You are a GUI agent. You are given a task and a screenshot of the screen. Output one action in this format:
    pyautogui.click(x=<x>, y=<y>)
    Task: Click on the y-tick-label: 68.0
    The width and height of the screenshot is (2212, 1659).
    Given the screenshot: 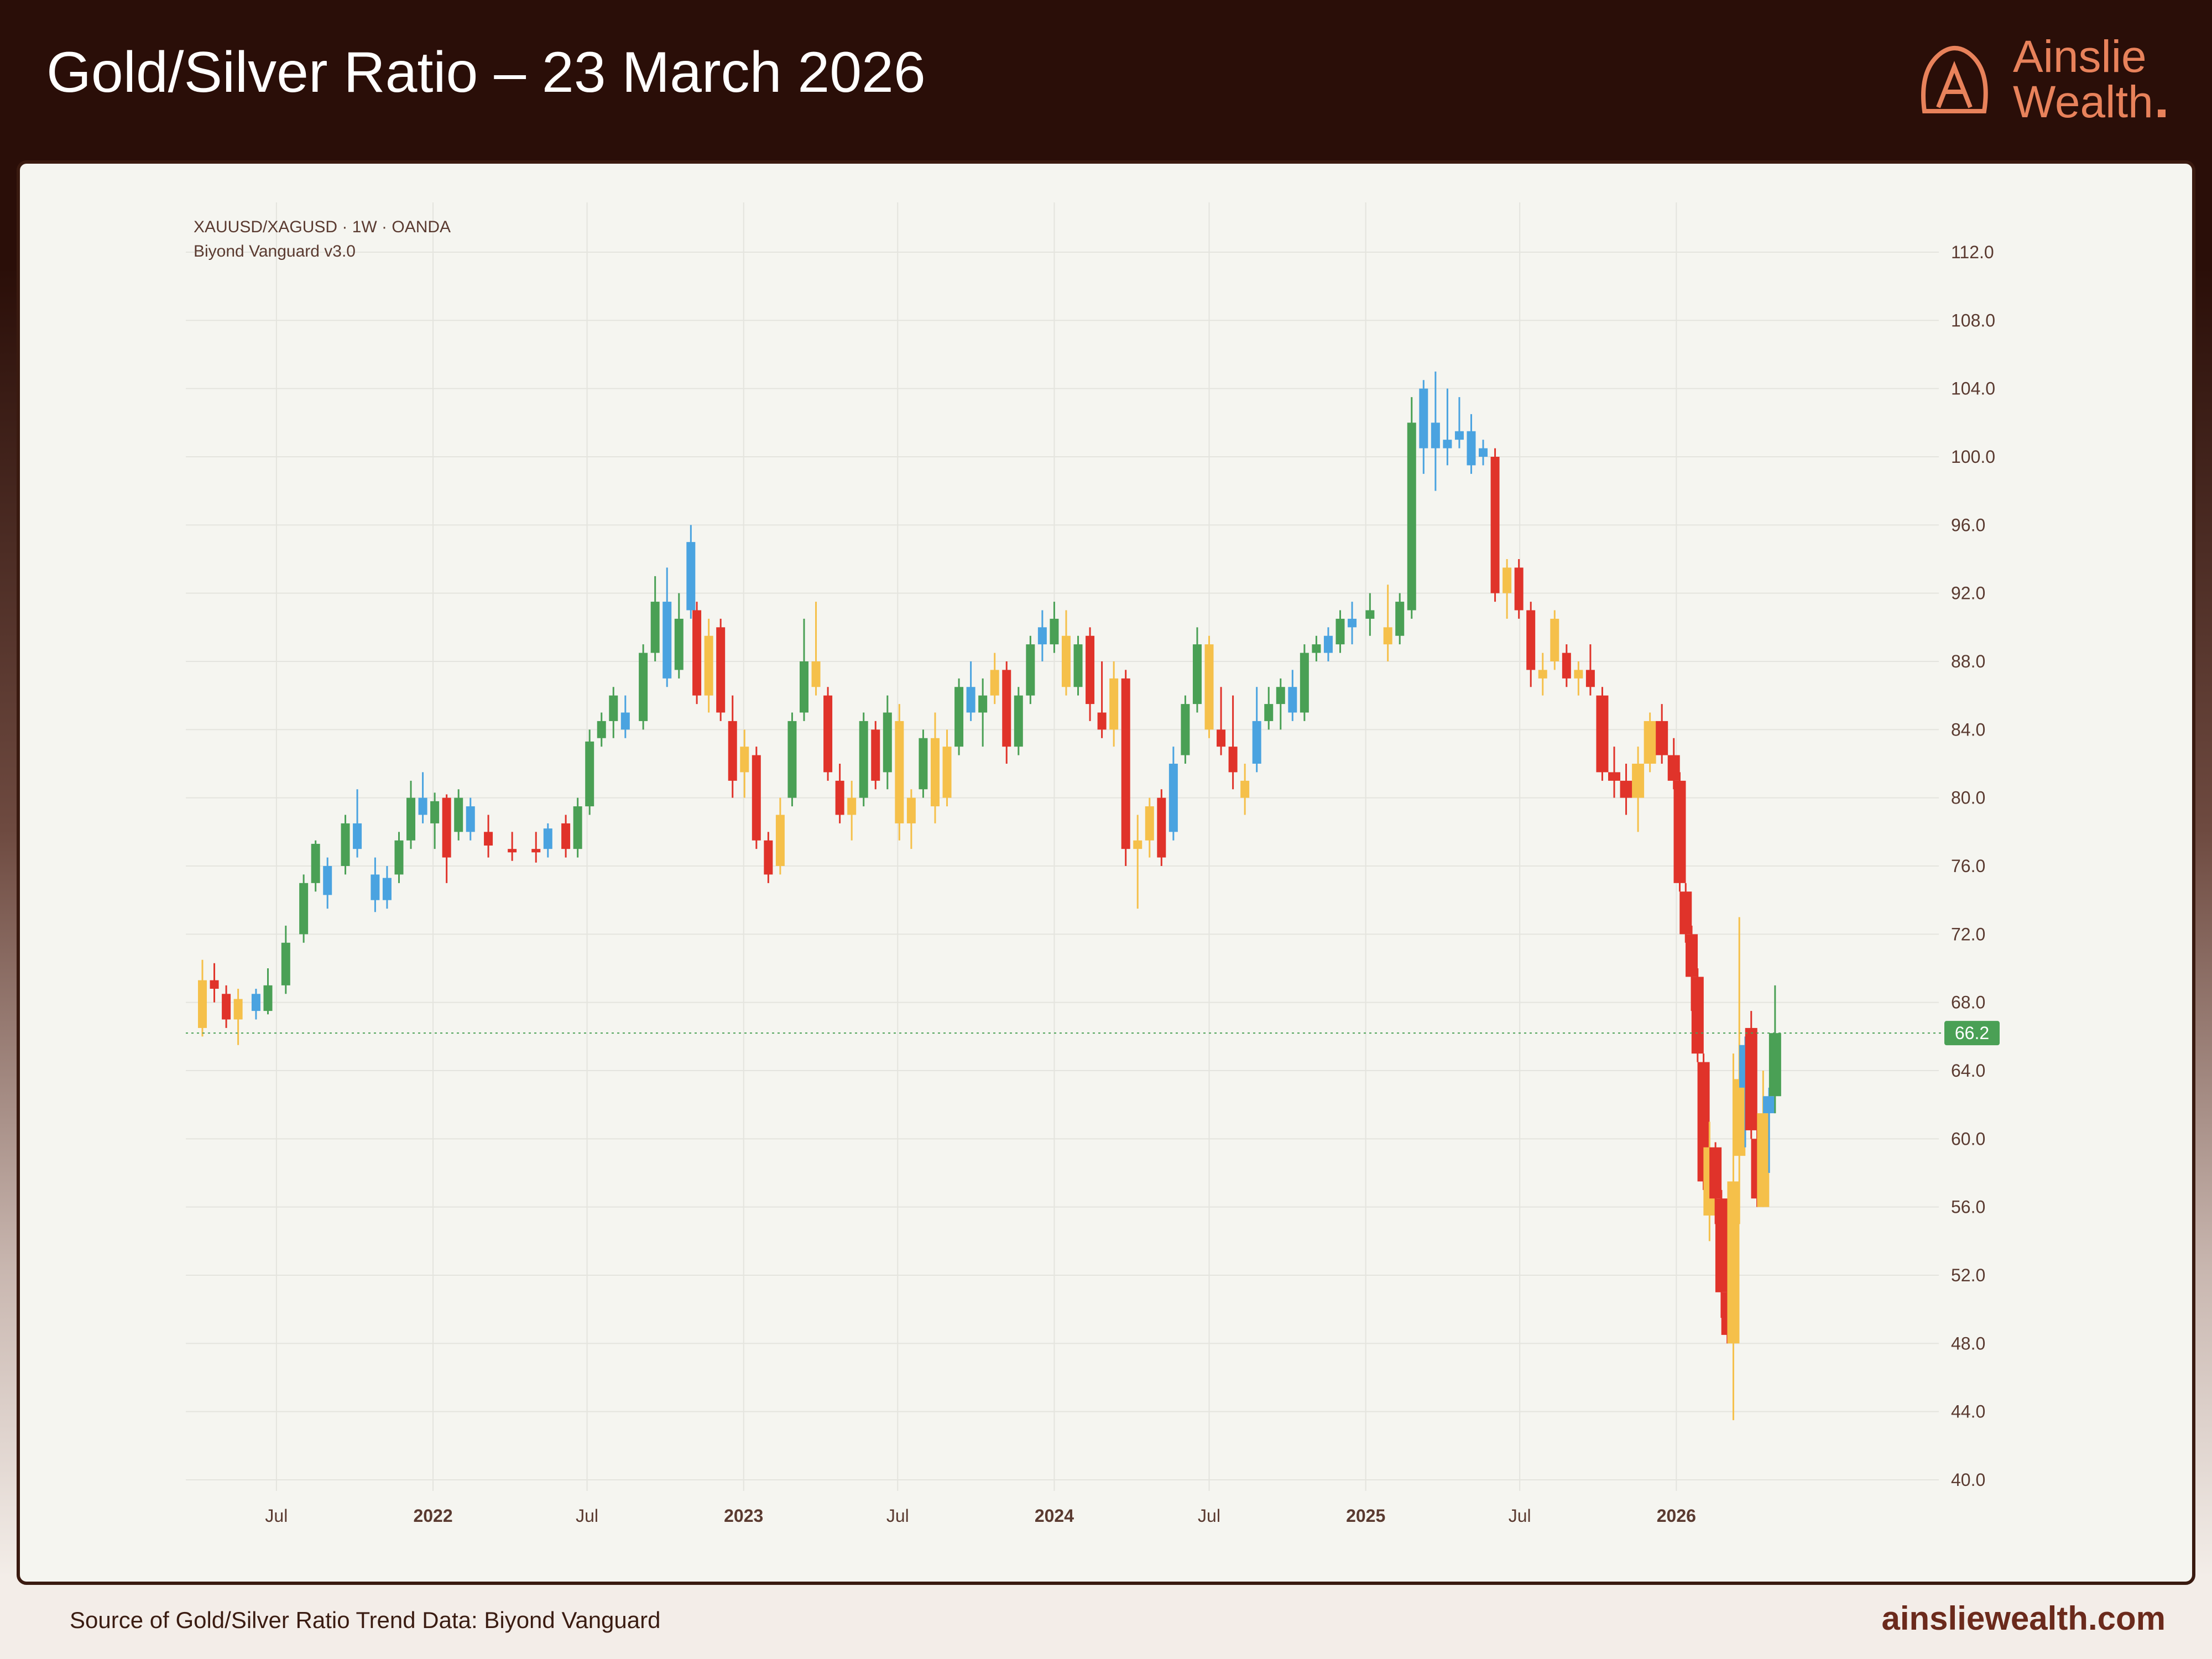 What is the action you would take?
    pyautogui.click(x=1968, y=1003)
    